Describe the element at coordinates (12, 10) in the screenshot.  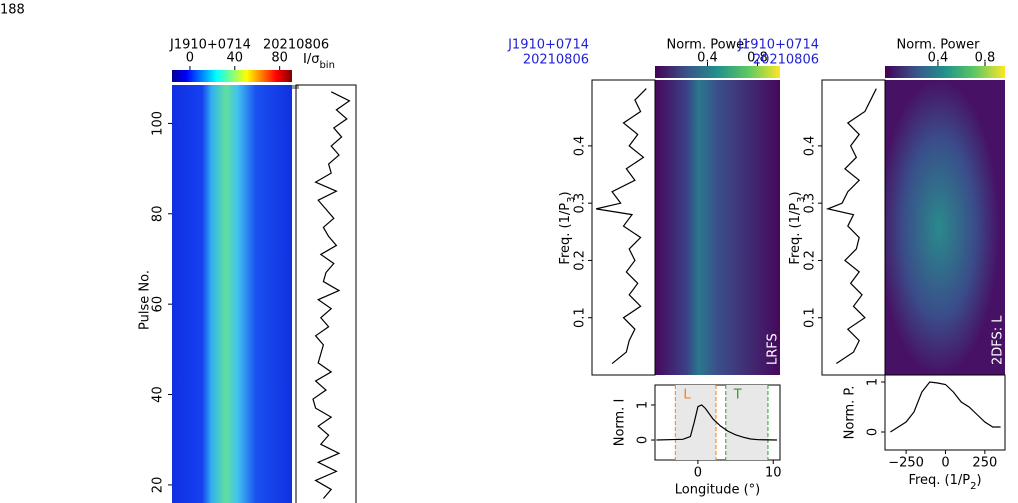
I see `page-number: 188` at that location.